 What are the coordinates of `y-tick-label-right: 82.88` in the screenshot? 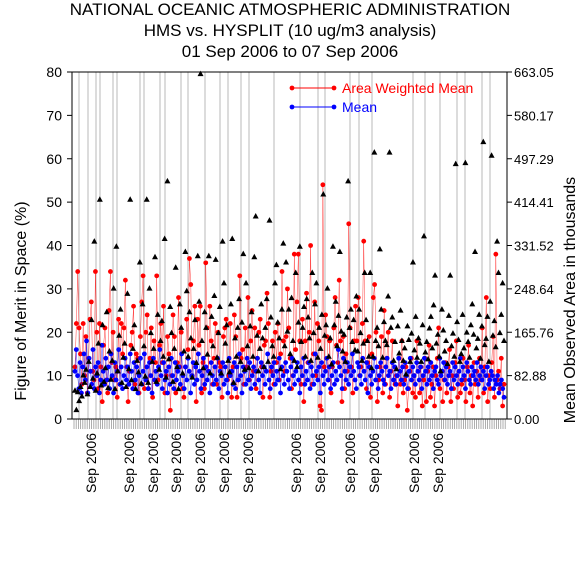 It's located at (530, 376).